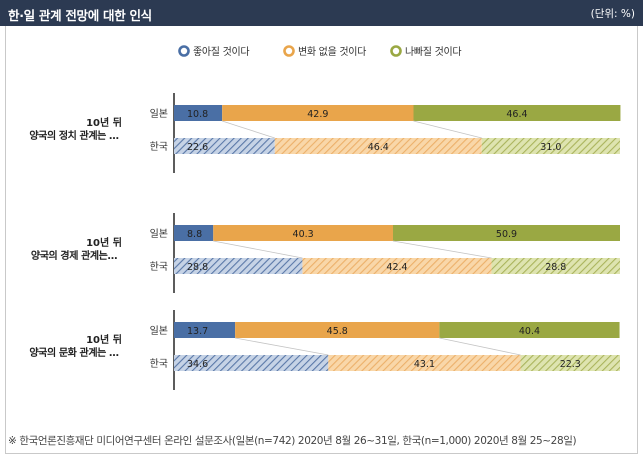 The width and height of the screenshot is (643, 459). Describe the element at coordinates (433, 52) in the screenshot. I see `legend-label-bad: 나빠질 것이다` at that location.